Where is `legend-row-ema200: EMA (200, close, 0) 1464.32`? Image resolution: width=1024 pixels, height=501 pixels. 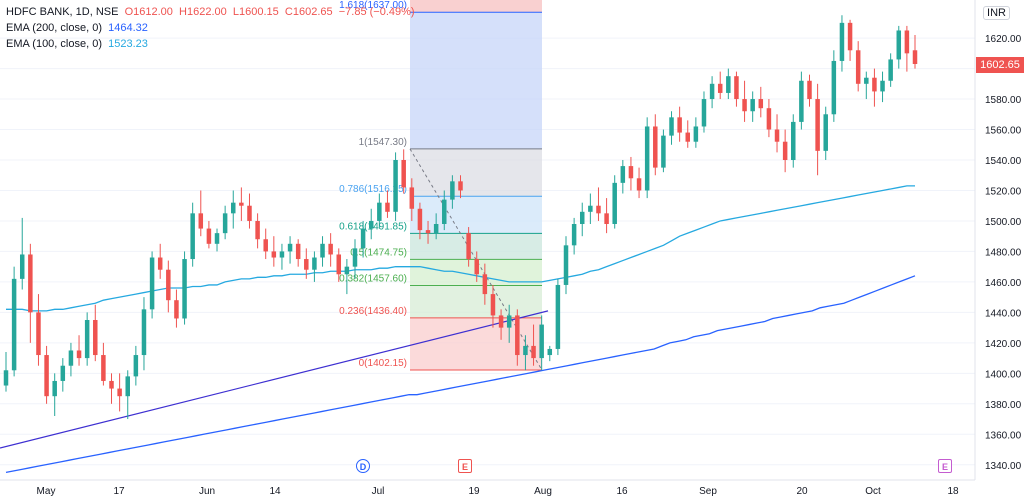
legend-row-ema200: EMA (200, close, 0) 1464.32 is located at coordinates (210, 28).